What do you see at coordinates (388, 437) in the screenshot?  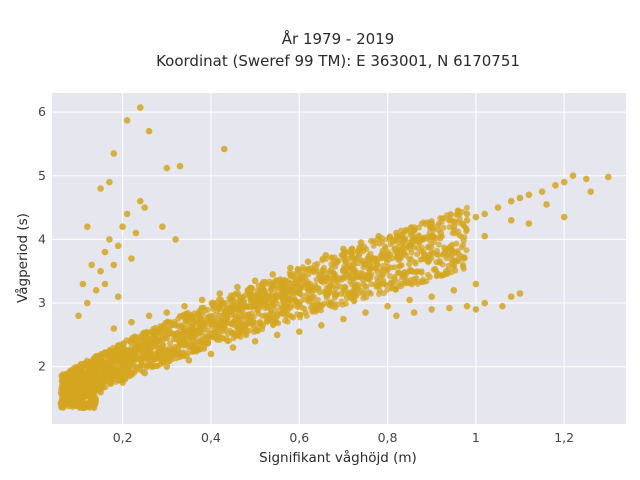 I see `x-tick-label: 0,8` at bounding box center [388, 437].